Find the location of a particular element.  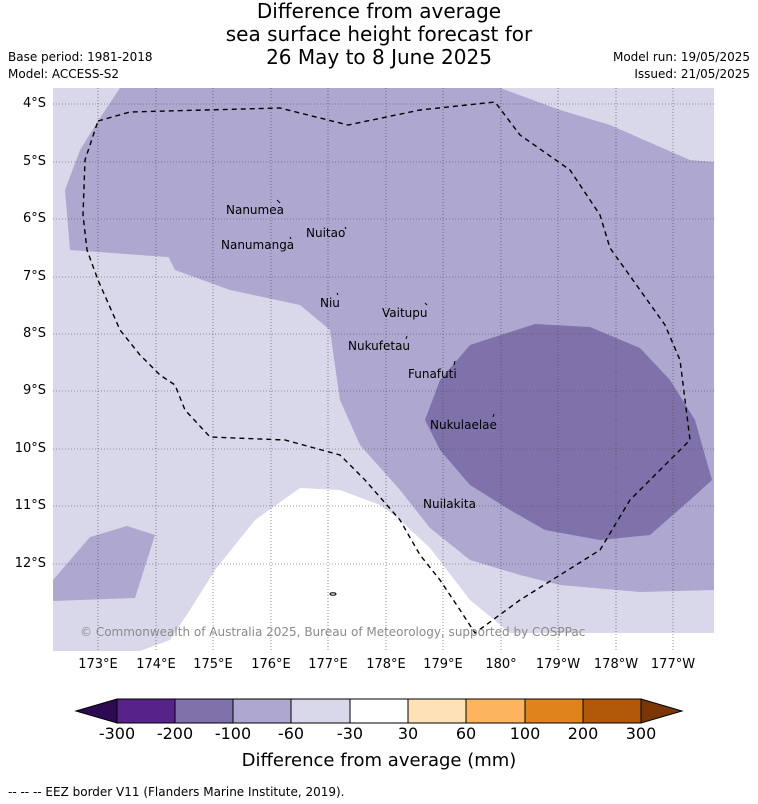

lon-label-173e: 173°E is located at coordinates (98, 664).